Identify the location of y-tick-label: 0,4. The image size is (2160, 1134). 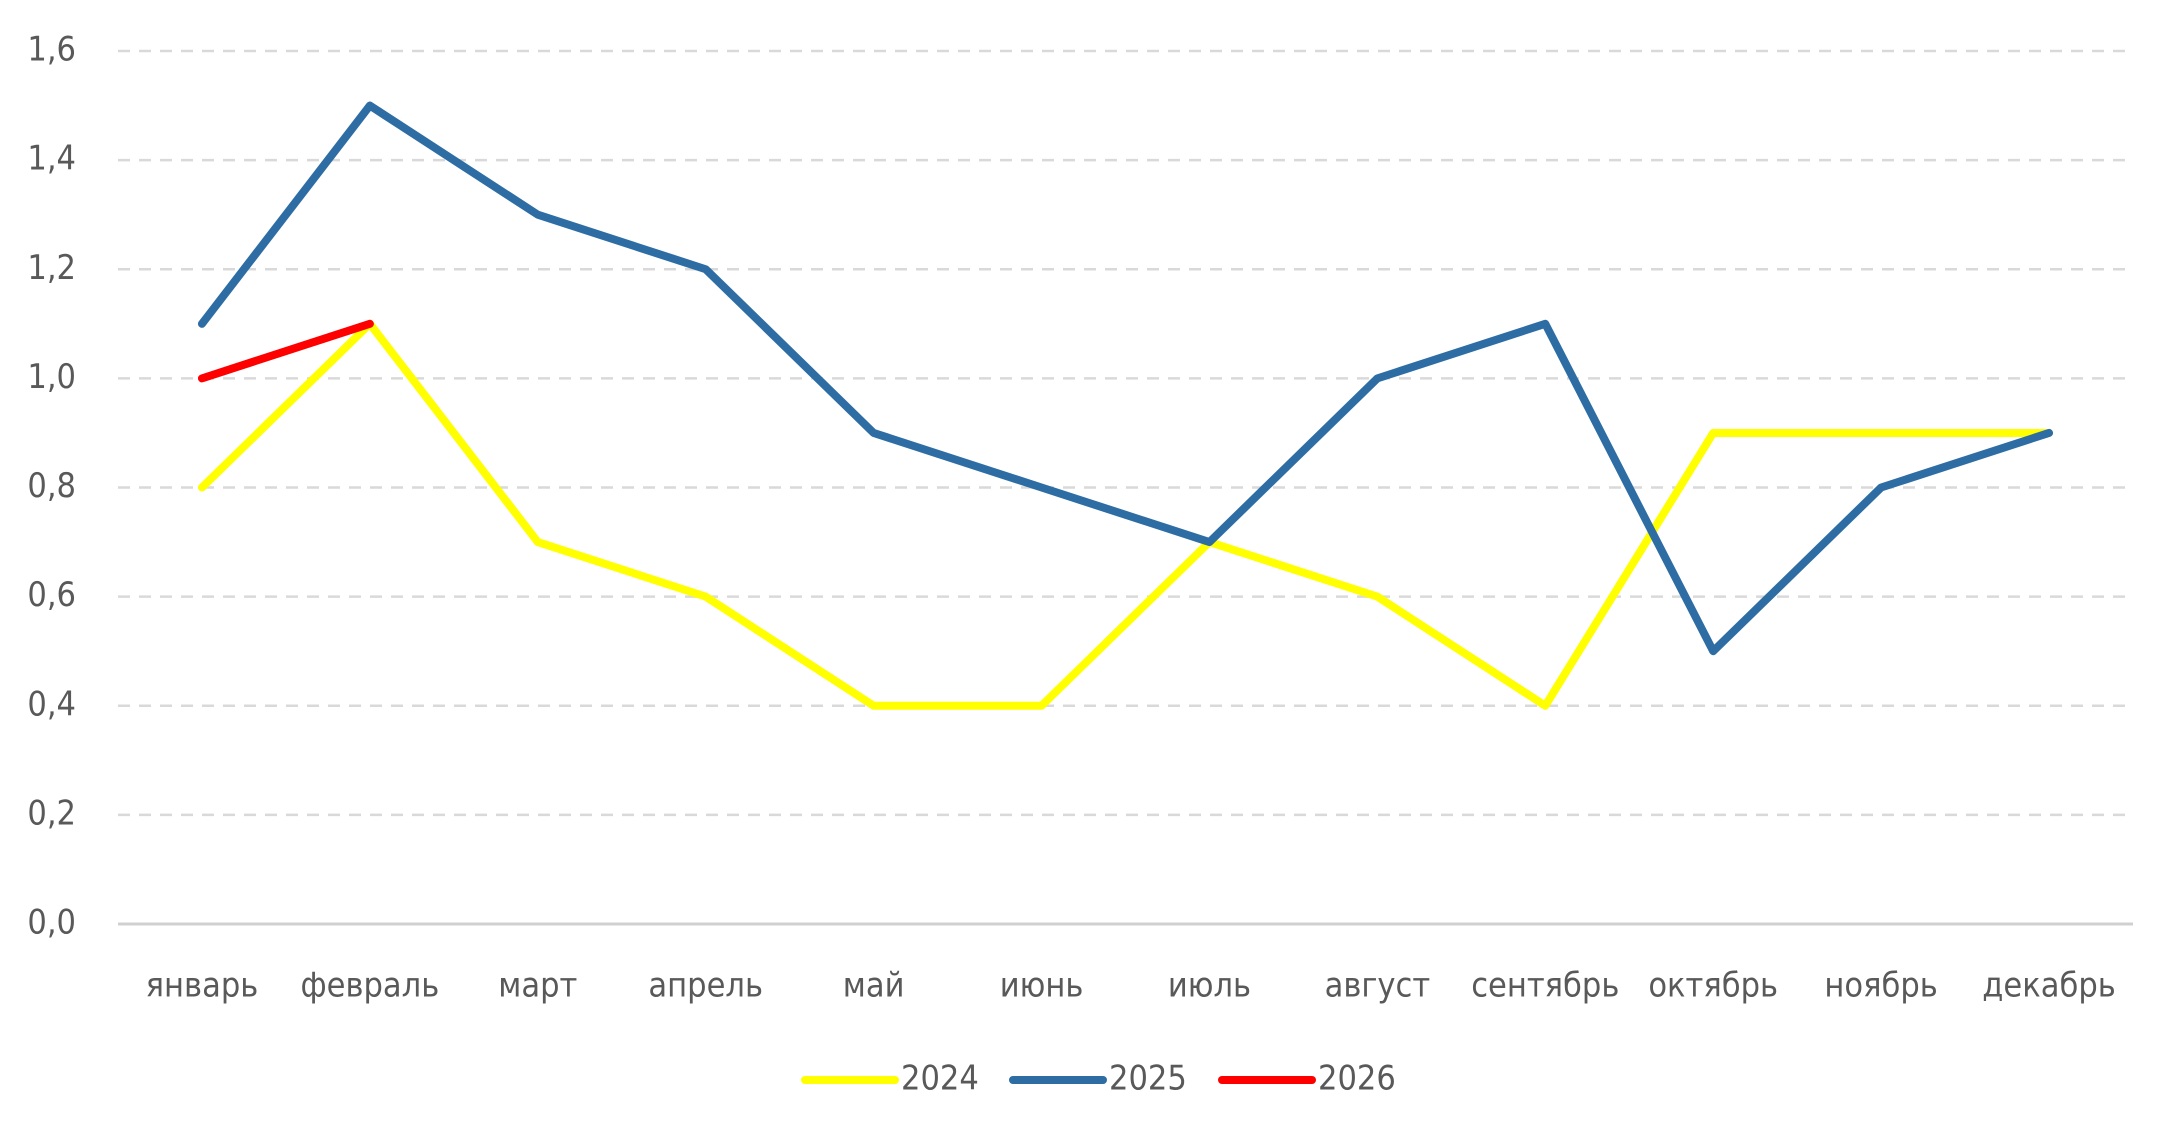
(51, 704).